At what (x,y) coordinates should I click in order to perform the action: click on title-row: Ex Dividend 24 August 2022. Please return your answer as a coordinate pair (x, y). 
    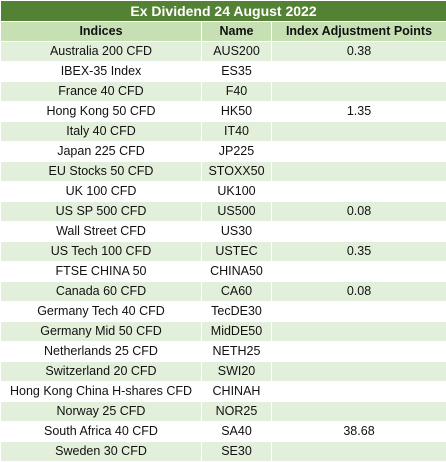
    Looking at the image, I should click on (223, 11).